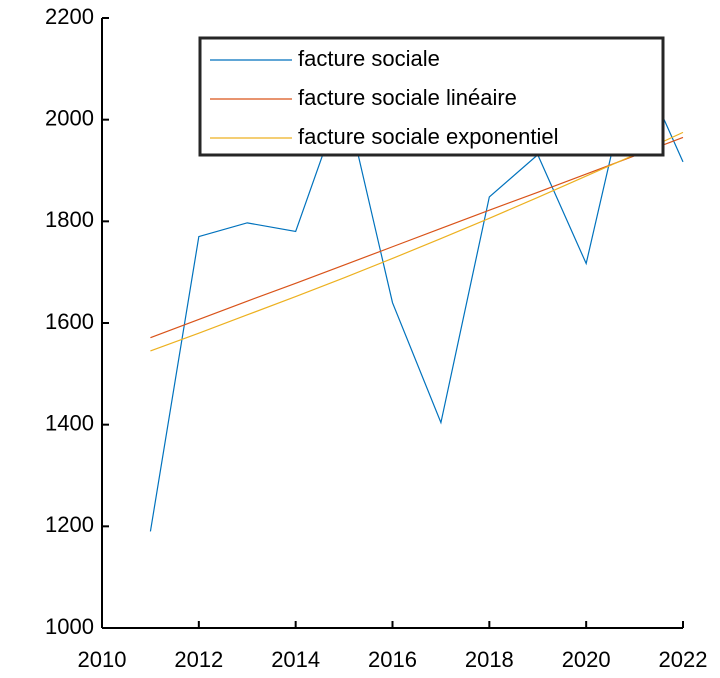 This screenshot has width=720, height=678. Describe the element at coordinates (683, 659) in the screenshot. I see `x-tick-label: 2022` at that location.